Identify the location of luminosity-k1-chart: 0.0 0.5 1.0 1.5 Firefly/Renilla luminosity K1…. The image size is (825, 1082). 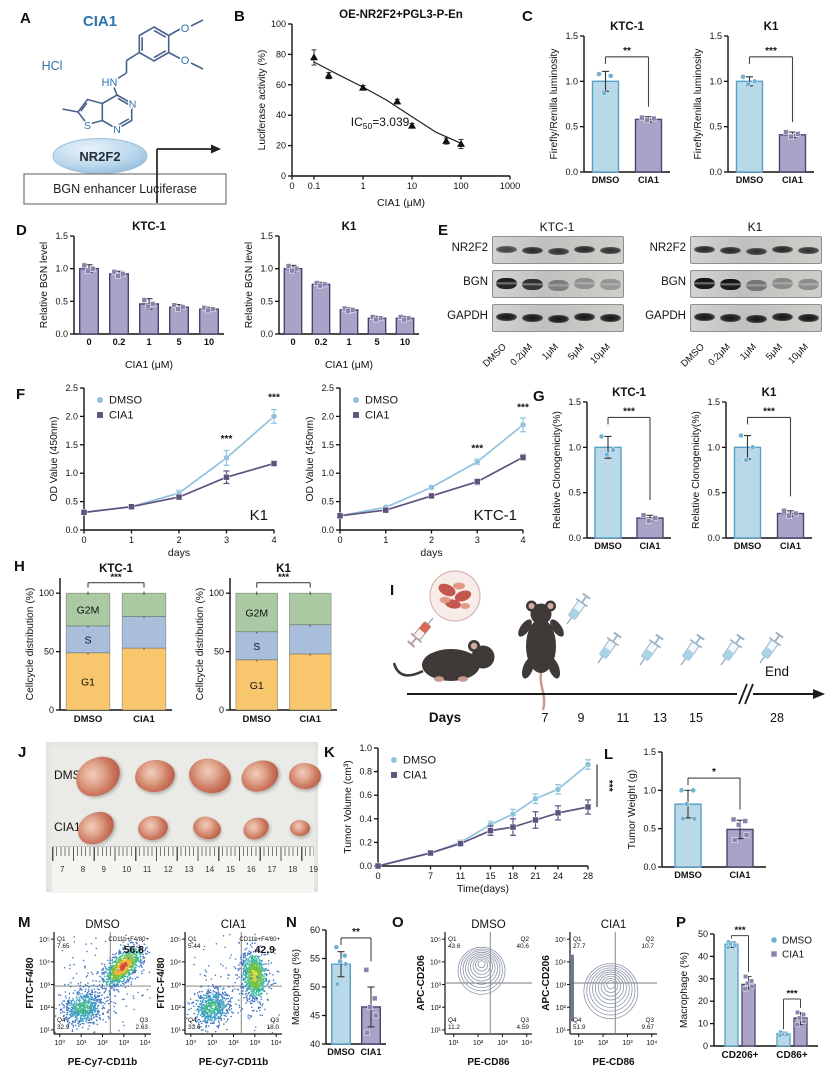
(753, 102).